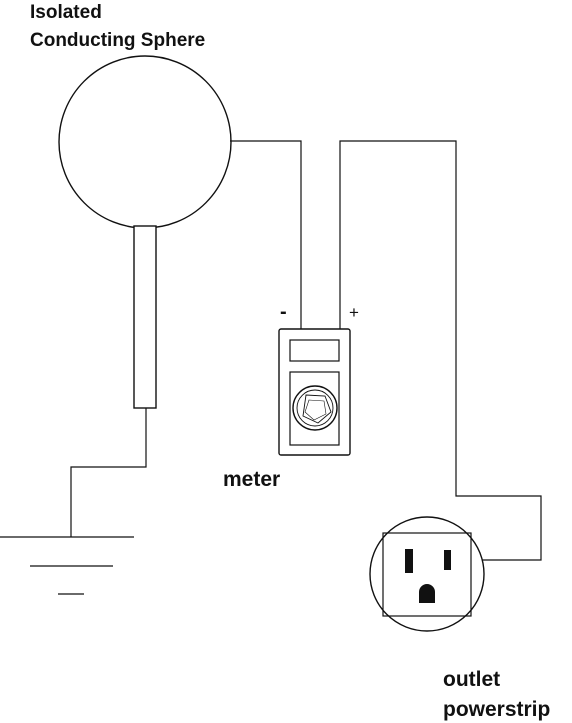 This screenshot has width=572, height=723. What do you see at coordinates (145, 317) in the screenshot?
I see `insulating-stand` at bounding box center [145, 317].